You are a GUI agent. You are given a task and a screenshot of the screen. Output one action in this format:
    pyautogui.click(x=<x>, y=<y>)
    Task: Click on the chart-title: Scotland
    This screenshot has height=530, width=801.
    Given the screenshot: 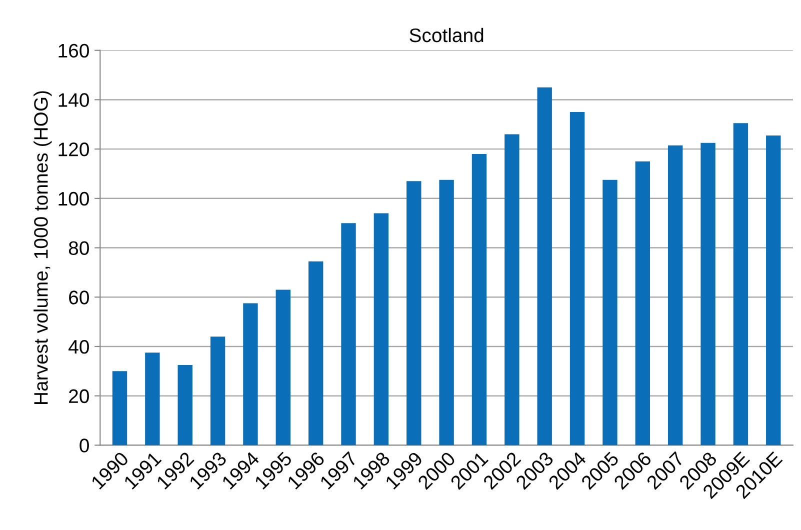 What is the action you would take?
    pyautogui.click(x=447, y=35)
    